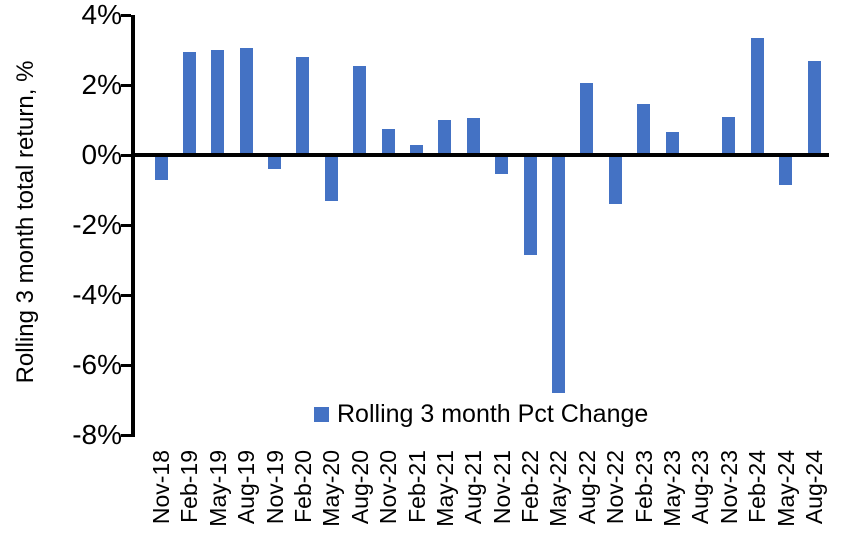 Image resolution: width=852 pixels, height=539 pixels. I want to click on x-tick-label: Aug-22, so click(586, 487).